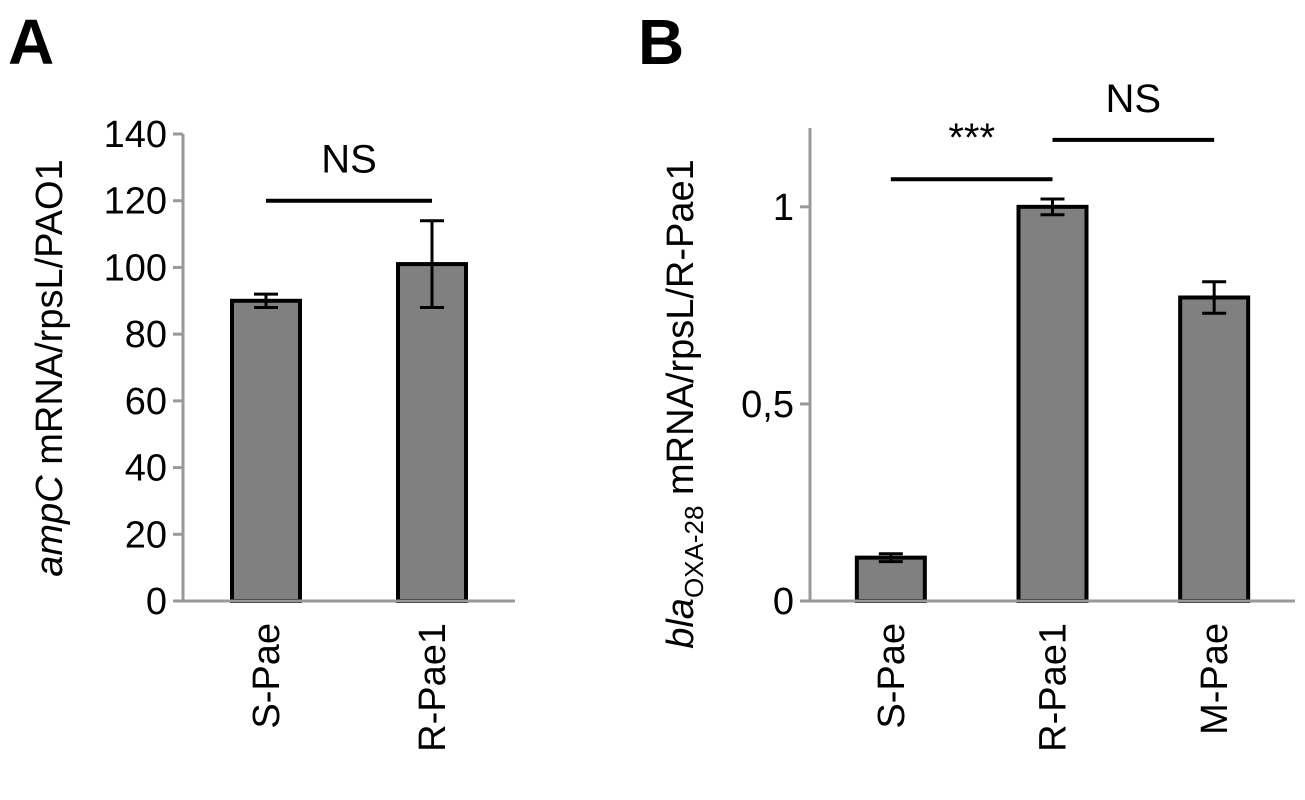  What do you see at coordinates (50, 317) in the screenshot?
I see `panel-a-y-axis-label-rest: mRNA/rpsL/PAO1` at bounding box center [50, 317].